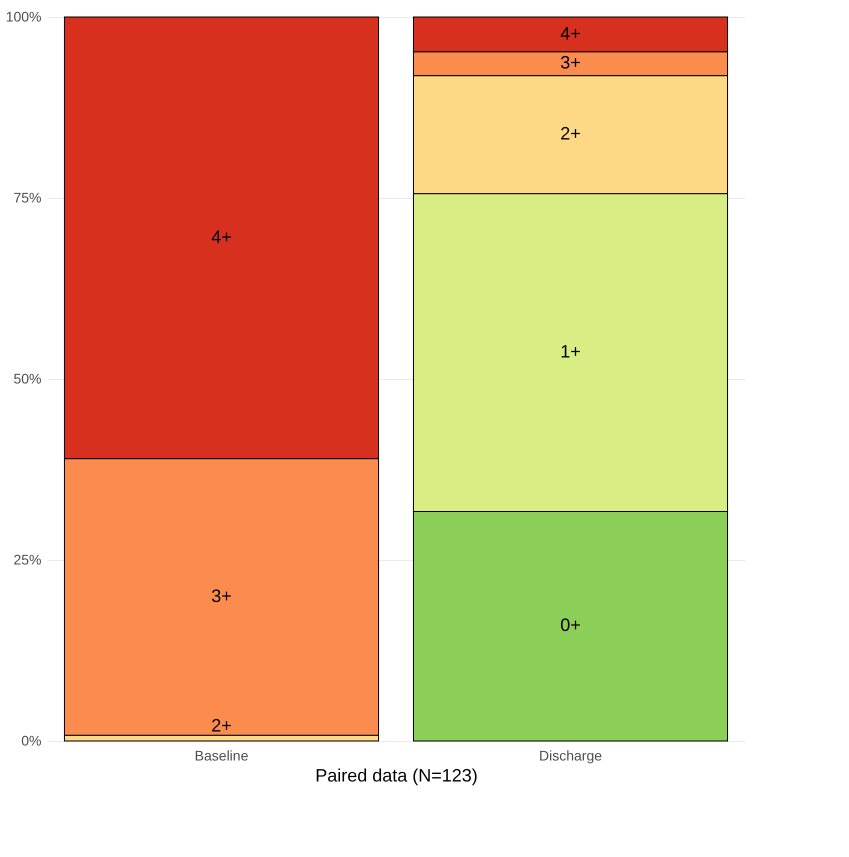 This screenshot has width=849, height=857. Describe the element at coordinates (221, 236) in the screenshot. I see `text: 4+` at that location.